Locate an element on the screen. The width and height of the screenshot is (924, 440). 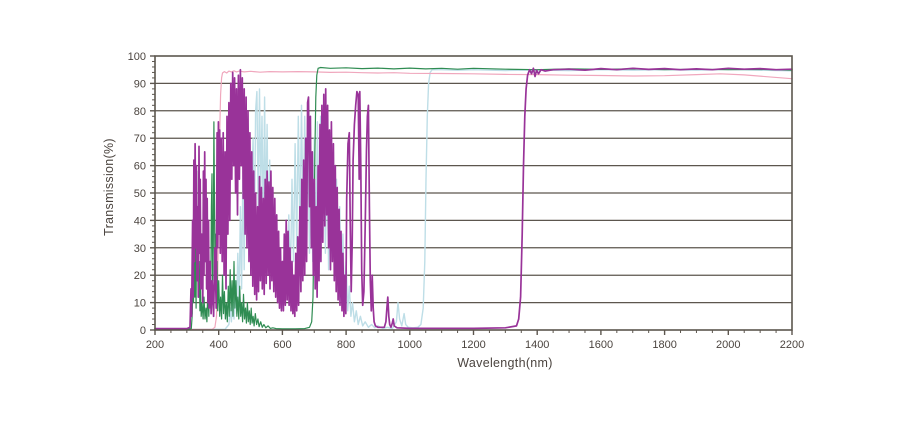
x-tick-label: 600 is located at coordinates (282, 345).